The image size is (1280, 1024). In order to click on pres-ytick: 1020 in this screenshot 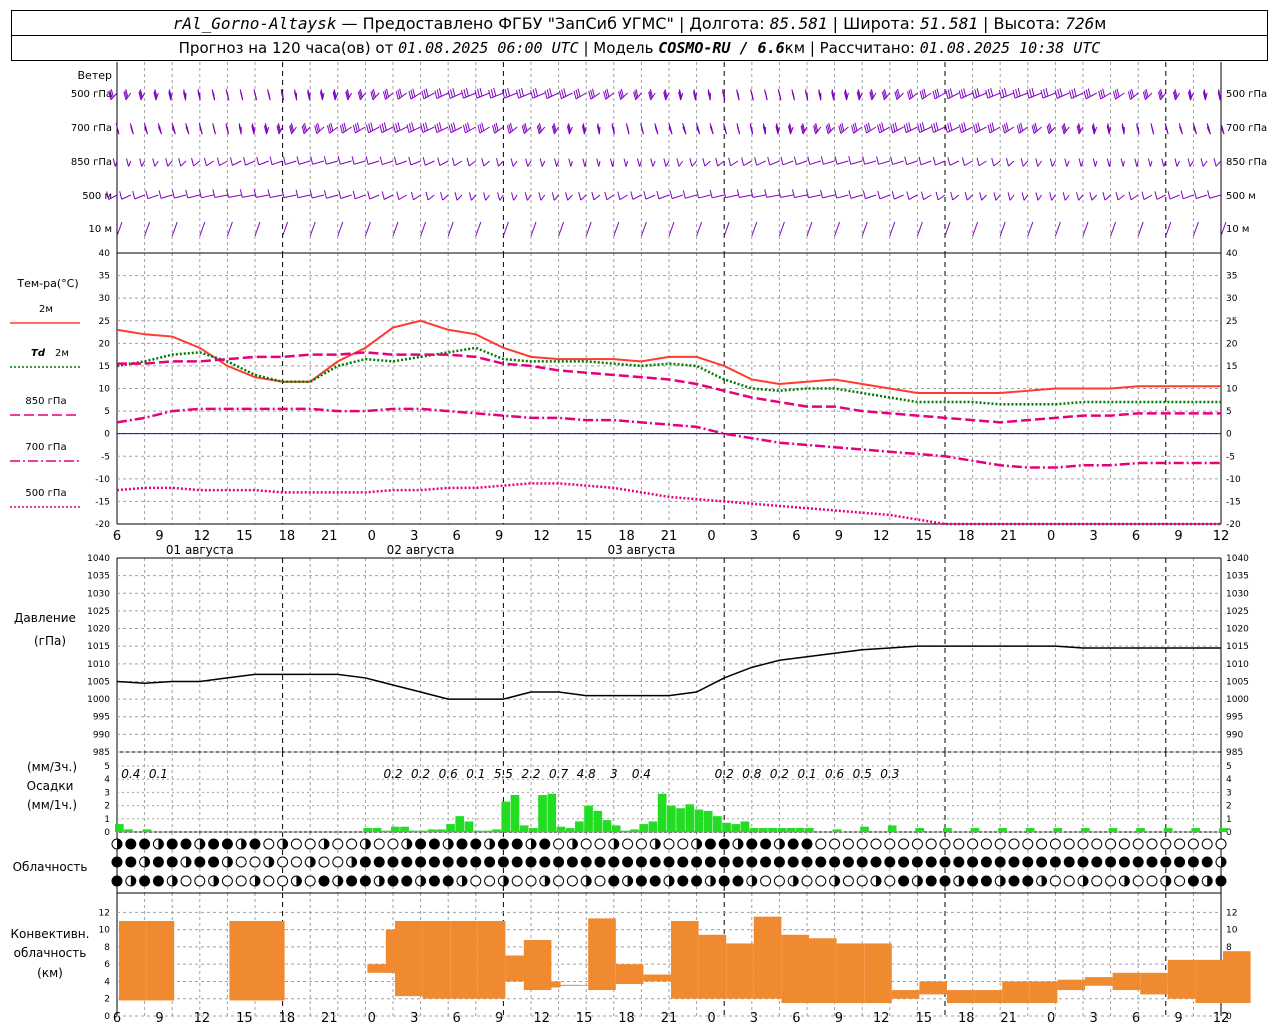, I will do `click(98, 630)`.